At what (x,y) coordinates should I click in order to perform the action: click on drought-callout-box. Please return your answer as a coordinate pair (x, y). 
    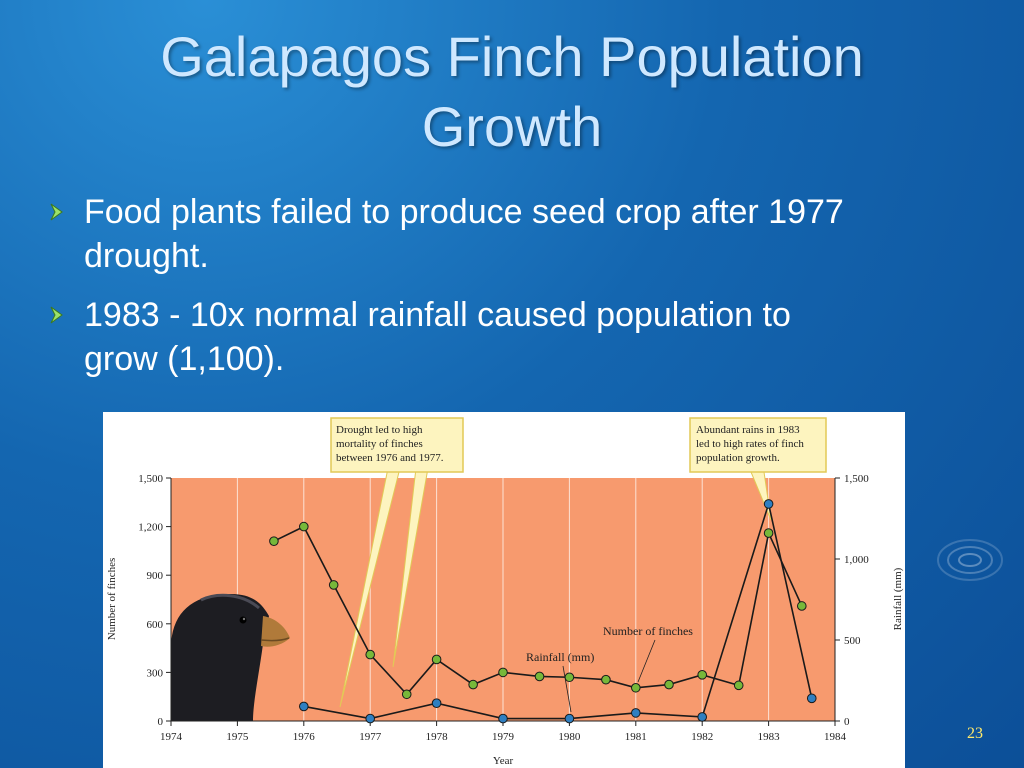
    Looking at the image, I should click on (397, 445).